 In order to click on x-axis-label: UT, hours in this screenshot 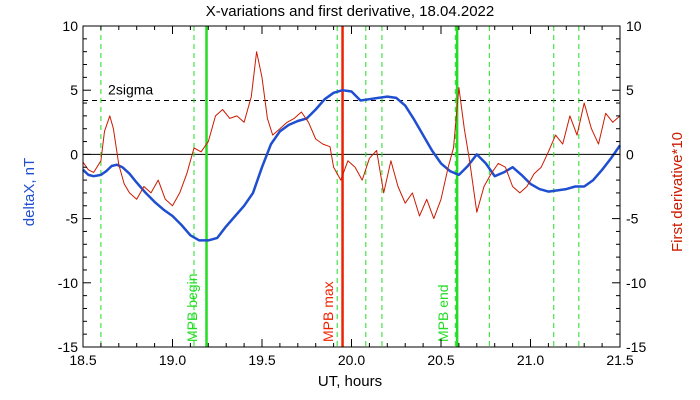, I will do `click(350, 381)`.